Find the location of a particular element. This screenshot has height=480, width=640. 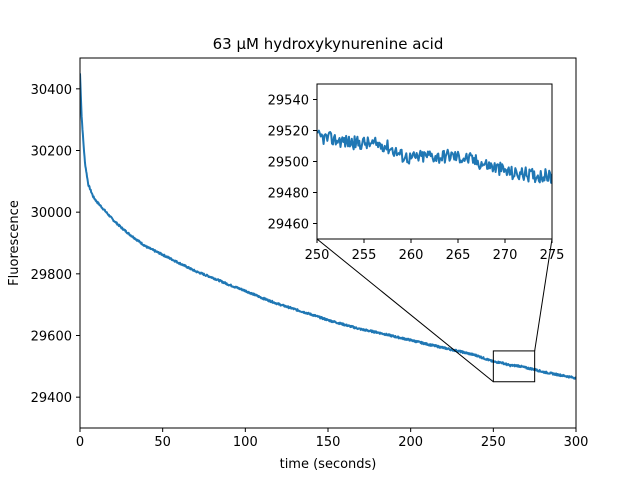

main-y-ticks: 29400 29600 29800 30000 30200 30400 is located at coordinates (55, 244).